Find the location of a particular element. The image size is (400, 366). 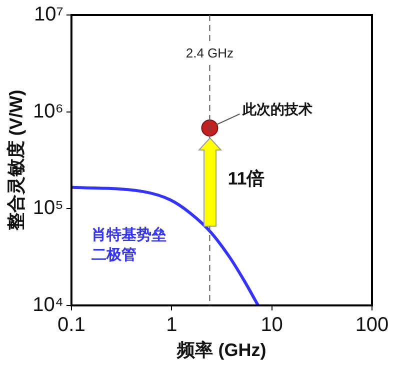

y-axis-title: 整合灵敏度 (V/W) is located at coordinates (16, 161).